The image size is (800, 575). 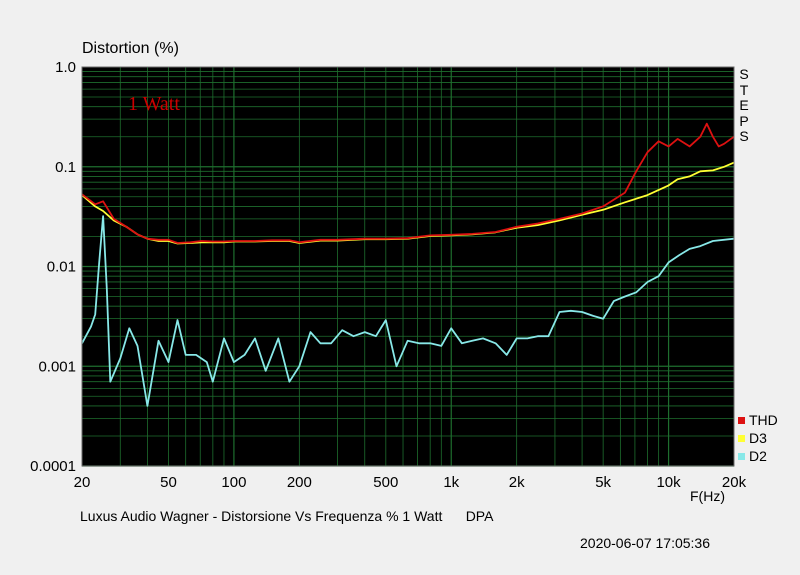 What do you see at coordinates (299, 482) in the screenshot?
I see `x-tick-label: 200` at bounding box center [299, 482].